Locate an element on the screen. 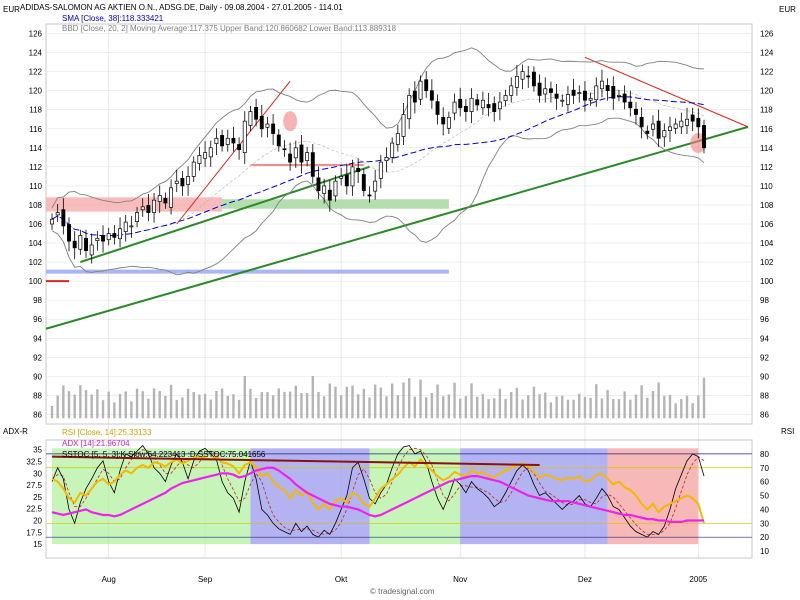 The image size is (800, 600). price-tick-left: 98 is located at coordinates (37, 300).